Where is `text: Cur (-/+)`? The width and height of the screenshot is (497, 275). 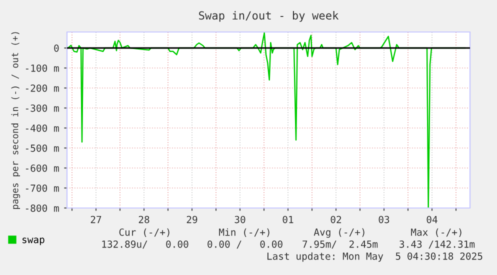
text: Cur (-/+) is located at coordinates (144, 232).